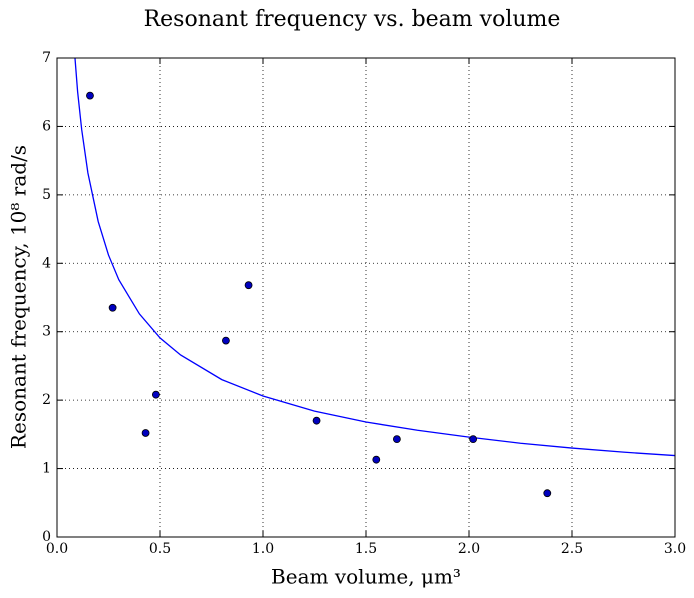 This screenshot has width=694, height=598. Describe the element at coordinates (366, 577) in the screenshot. I see `x-axis-label: Beam volume, μm³` at that location.